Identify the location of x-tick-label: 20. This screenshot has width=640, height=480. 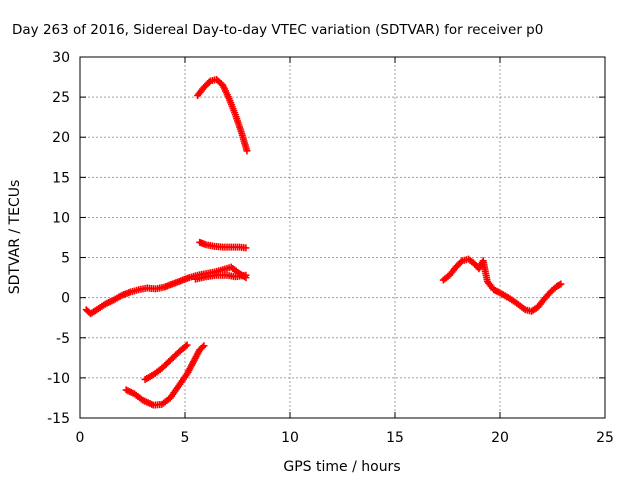
(500, 438).